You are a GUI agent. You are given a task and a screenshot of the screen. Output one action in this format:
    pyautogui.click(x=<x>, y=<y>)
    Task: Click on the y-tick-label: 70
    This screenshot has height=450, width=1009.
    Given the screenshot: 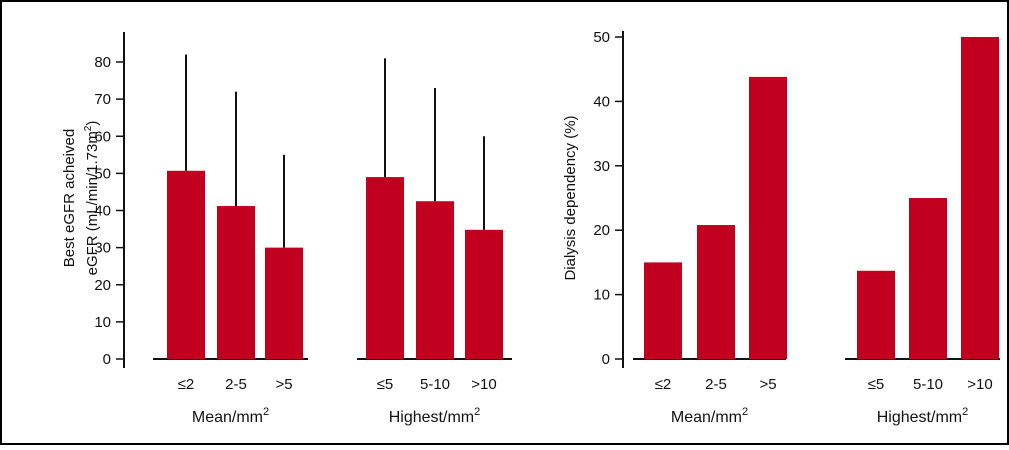 What is the action you would take?
    pyautogui.click(x=102, y=99)
    